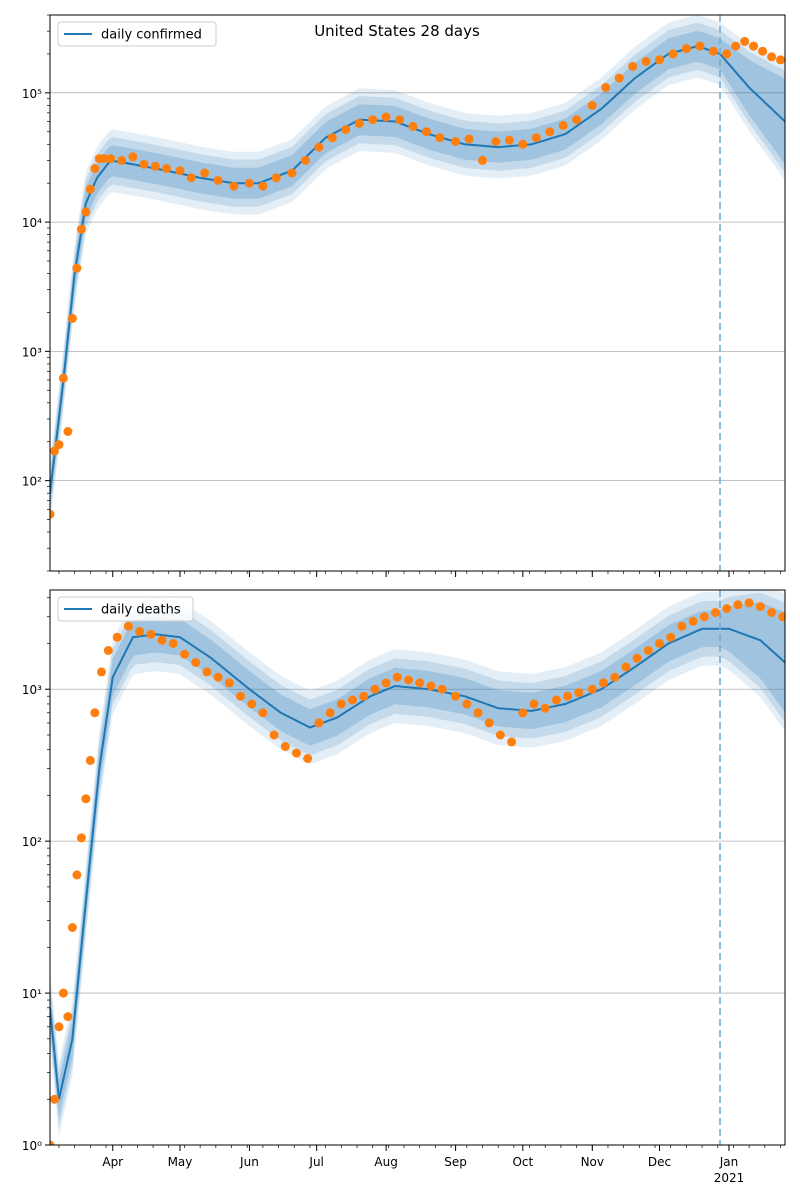  I want to click on legend: daily confirmed, so click(137, 34).